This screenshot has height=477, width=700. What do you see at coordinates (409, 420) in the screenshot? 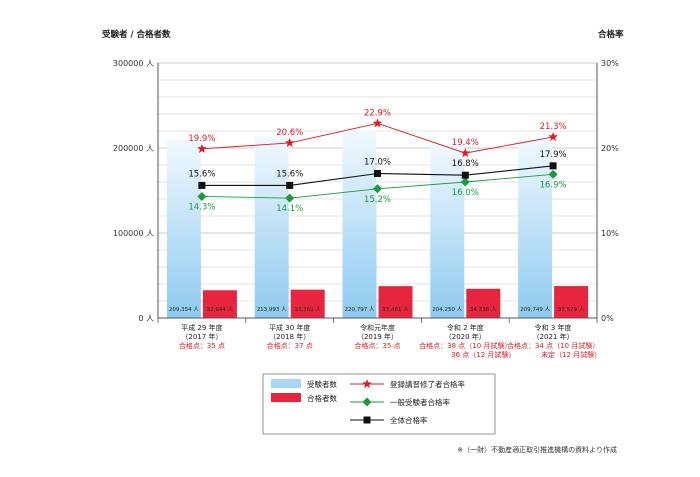
I see `legend-label: 全体合格率` at bounding box center [409, 420].